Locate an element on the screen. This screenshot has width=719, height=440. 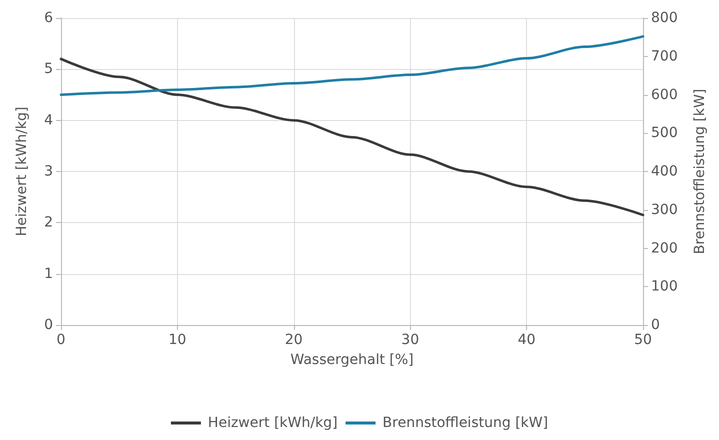
legend-label: Brennstoffleistung [kW] is located at coordinates (465, 423).